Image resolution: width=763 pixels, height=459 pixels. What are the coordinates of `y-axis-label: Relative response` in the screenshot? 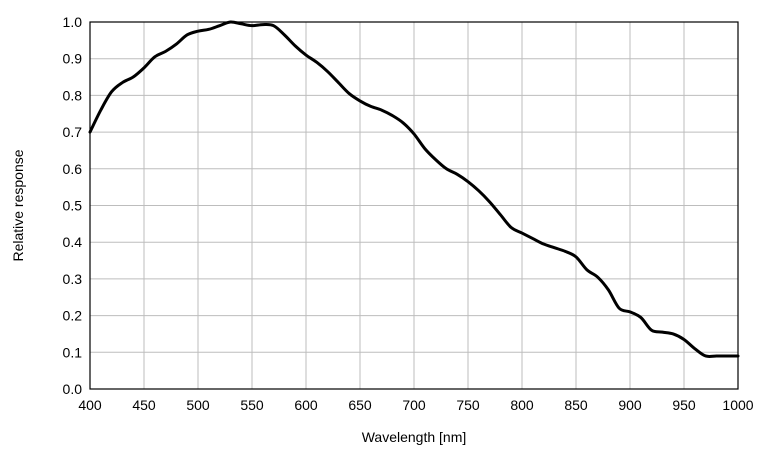 It's located at (18, 205).